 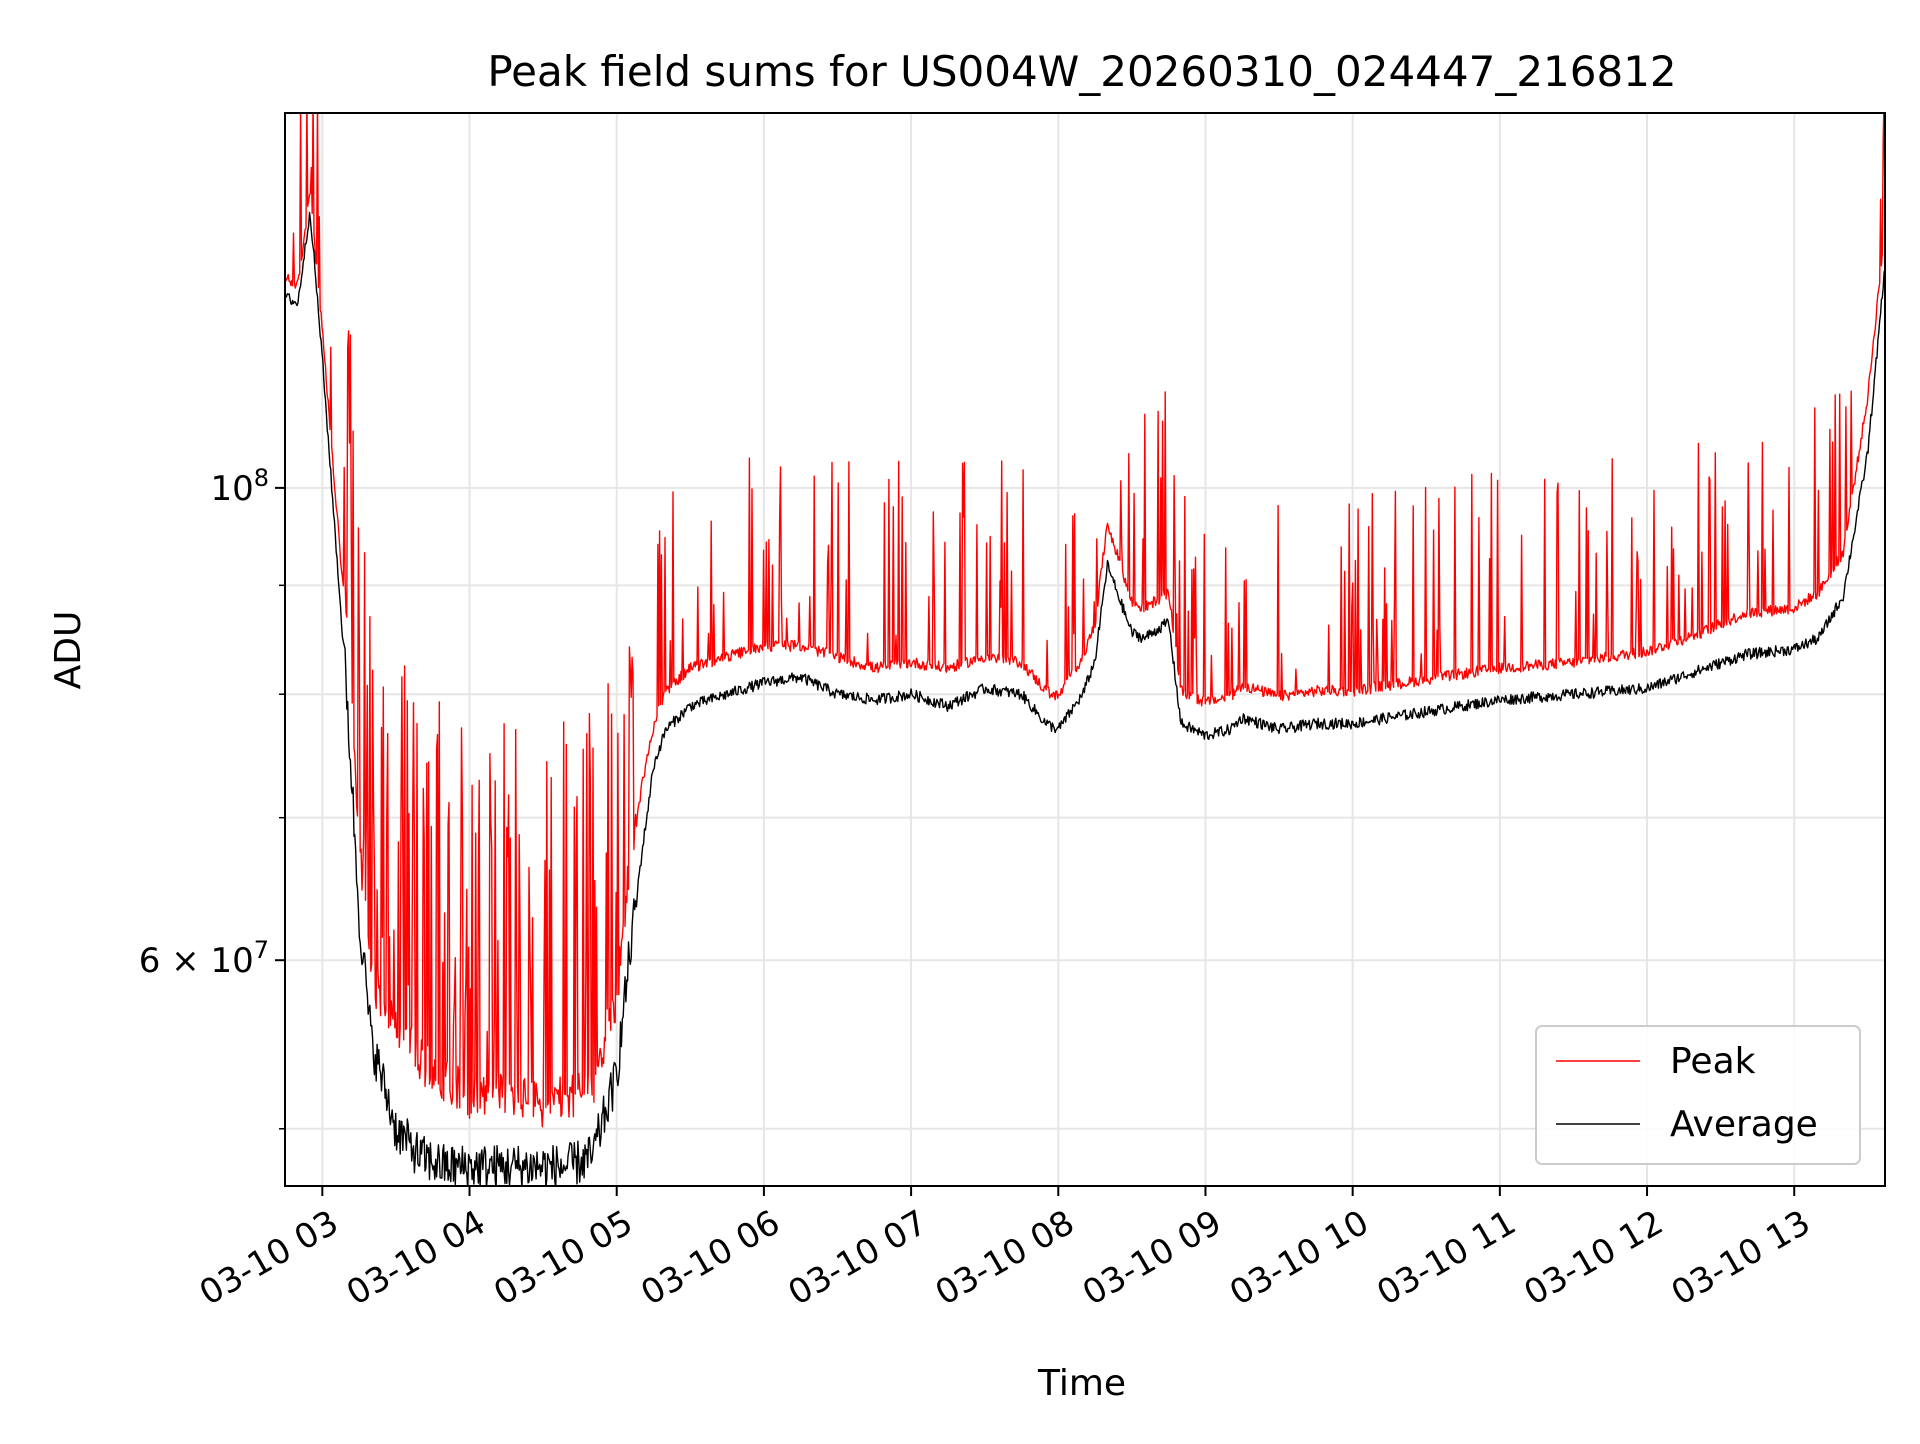 What do you see at coordinates (68, 650) in the screenshot?
I see `y-axis-label: ADU` at bounding box center [68, 650].